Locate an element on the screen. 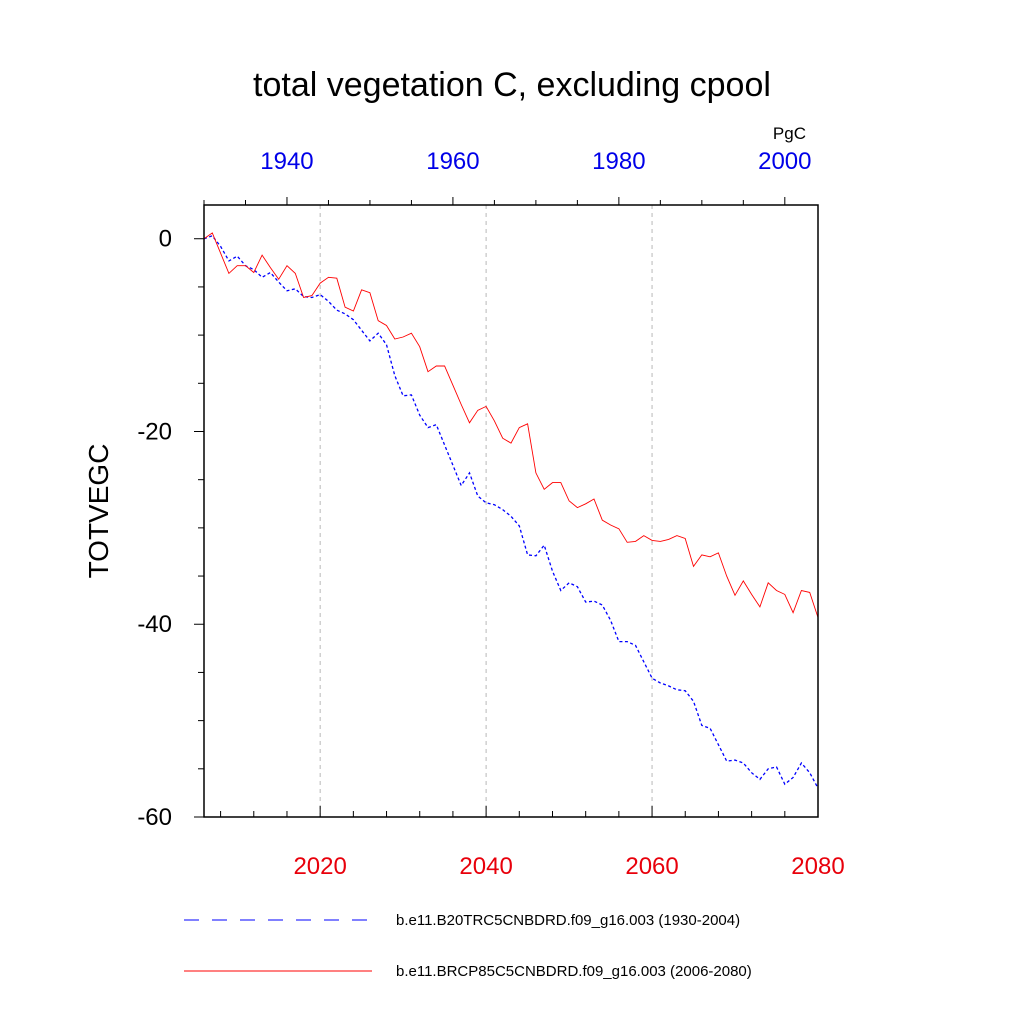 The image size is (1024, 1024). chart-title: total vegetation C, excluding cpool is located at coordinates (512, 85).